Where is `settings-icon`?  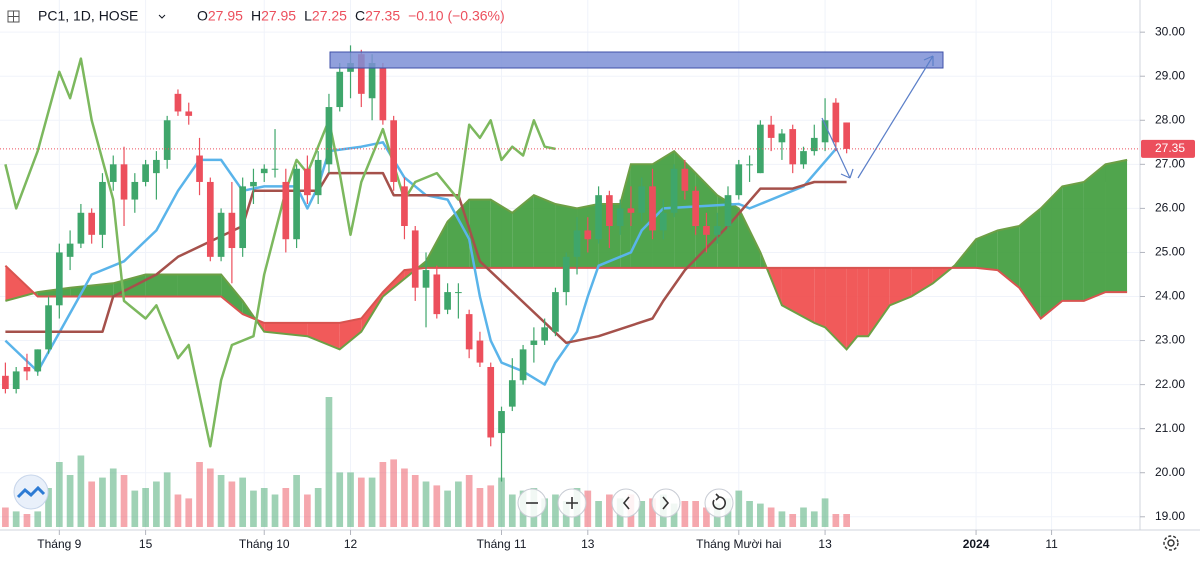 settings-icon is located at coordinates (1171, 543).